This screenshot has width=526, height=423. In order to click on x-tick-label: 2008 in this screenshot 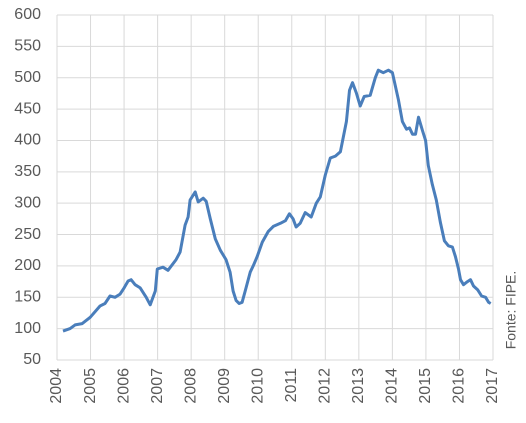, I will do `click(190, 386)`.